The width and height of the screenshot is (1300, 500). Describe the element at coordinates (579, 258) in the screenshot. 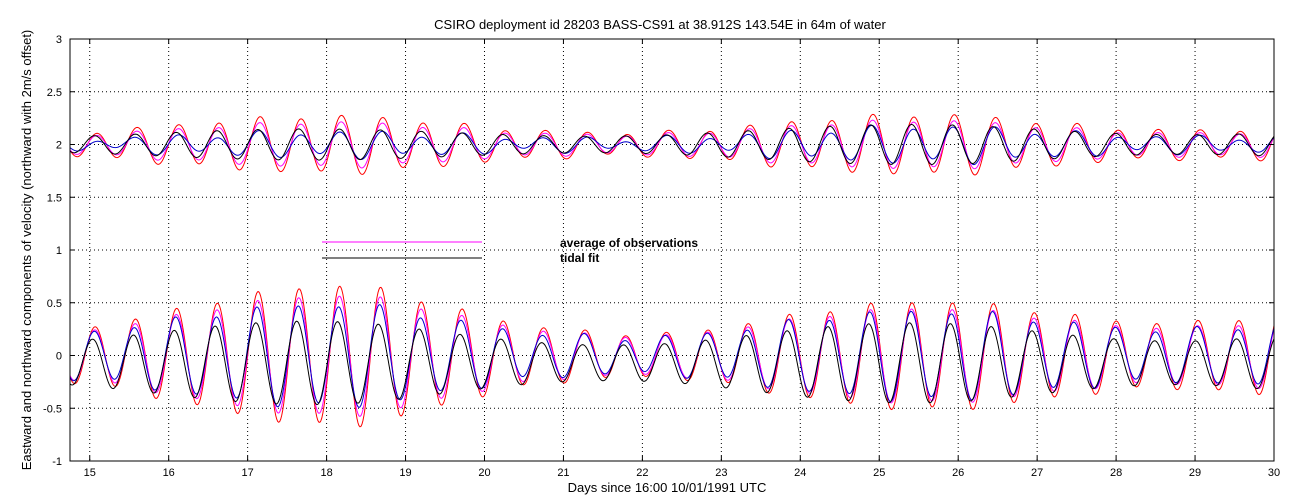

I see `legend-label-tidal-fit: tidal fit` at that location.